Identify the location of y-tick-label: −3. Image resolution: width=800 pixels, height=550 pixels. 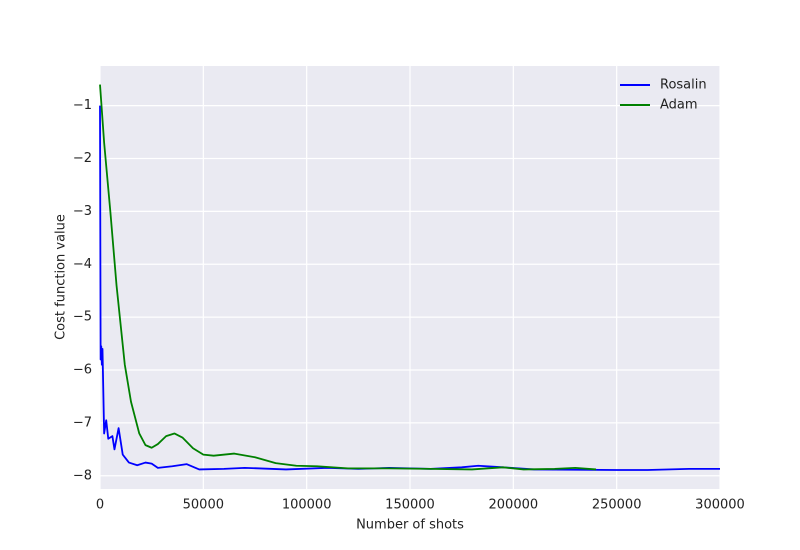
(82, 211).